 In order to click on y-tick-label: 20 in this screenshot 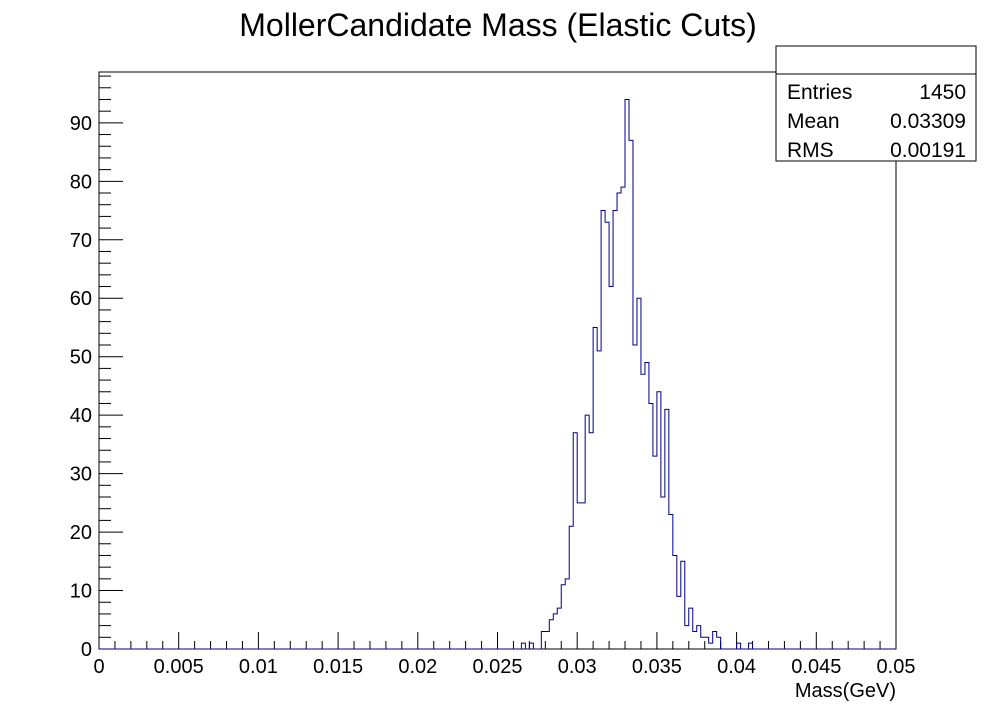, I will do `click(81, 533)`.